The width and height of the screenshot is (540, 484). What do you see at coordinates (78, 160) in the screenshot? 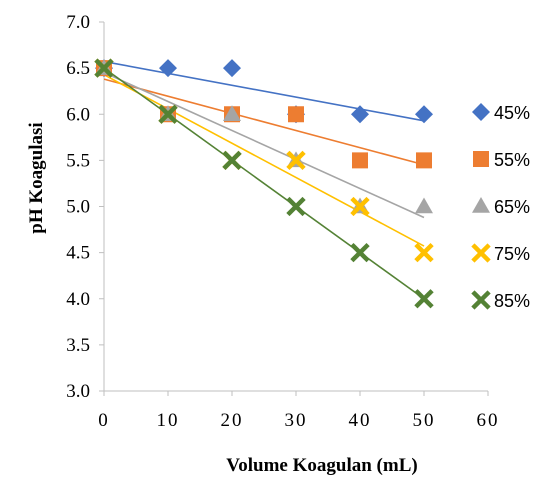
I see `y-tick-label: 5.5` at bounding box center [78, 160].